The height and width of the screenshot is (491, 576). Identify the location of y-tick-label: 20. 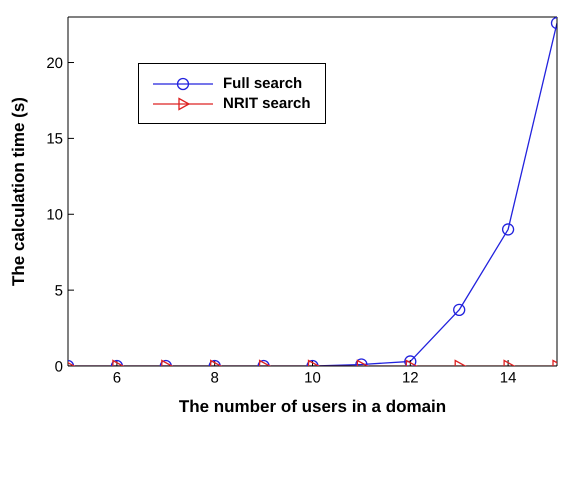
(54, 63).